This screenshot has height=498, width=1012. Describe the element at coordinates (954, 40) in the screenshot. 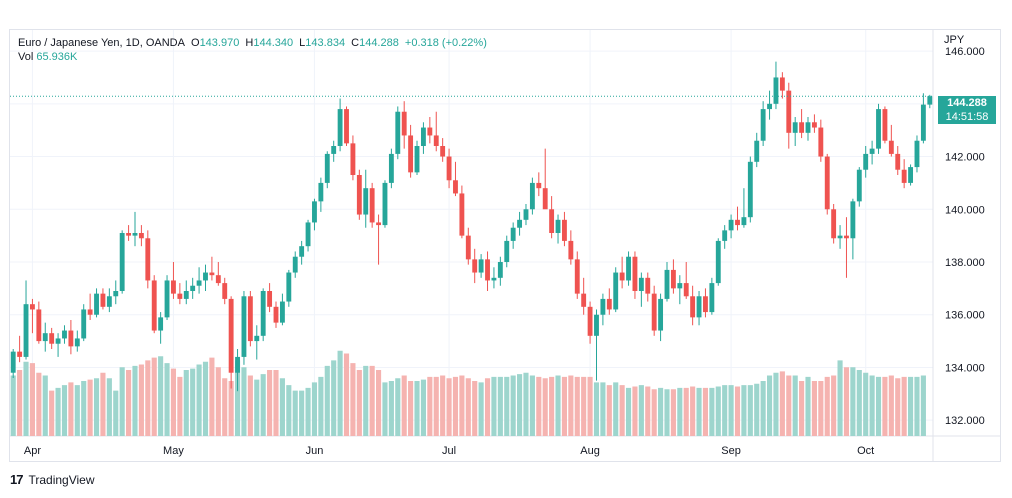

I see `currency-unit: JPY` at that location.